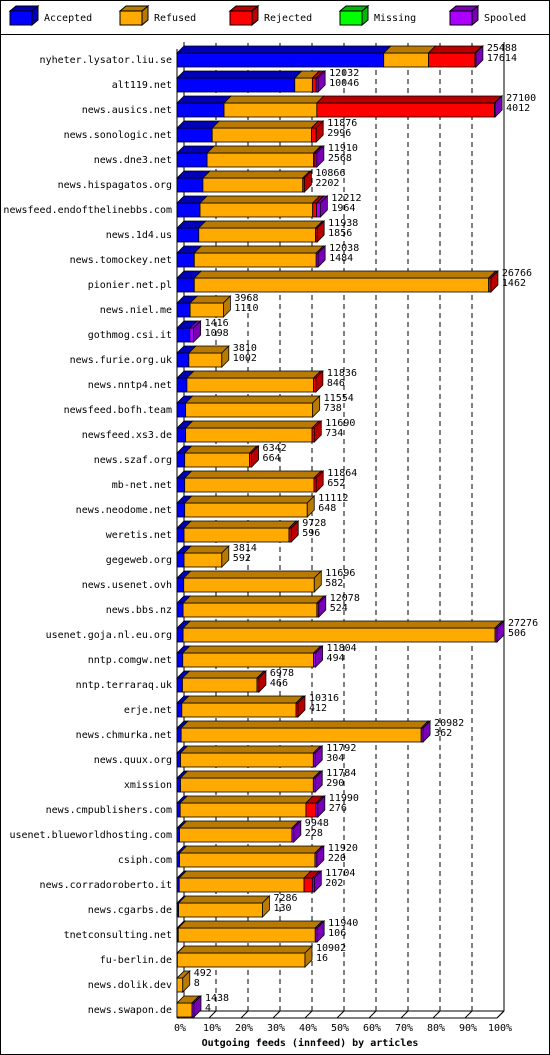 Image resolution: width=550 pixels, height=1055 pixels. Describe the element at coordinates (148, 785) in the screenshot. I see `y-tick-label: xmission` at that location.